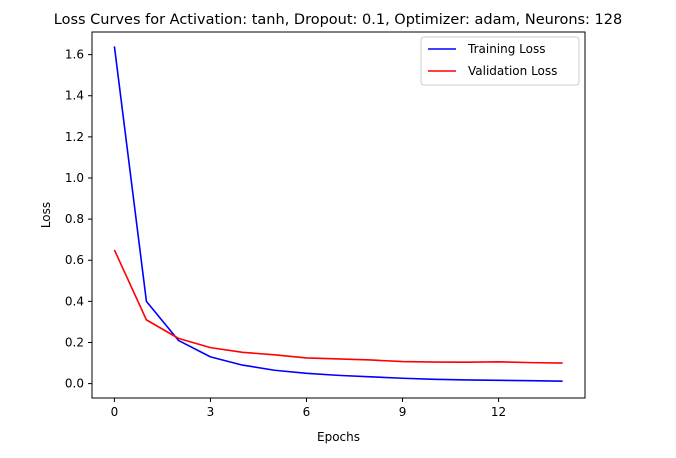 The width and height of the screenshot is (676, 458). I want to click on y-axis-label: Loss, so click(46, 215).